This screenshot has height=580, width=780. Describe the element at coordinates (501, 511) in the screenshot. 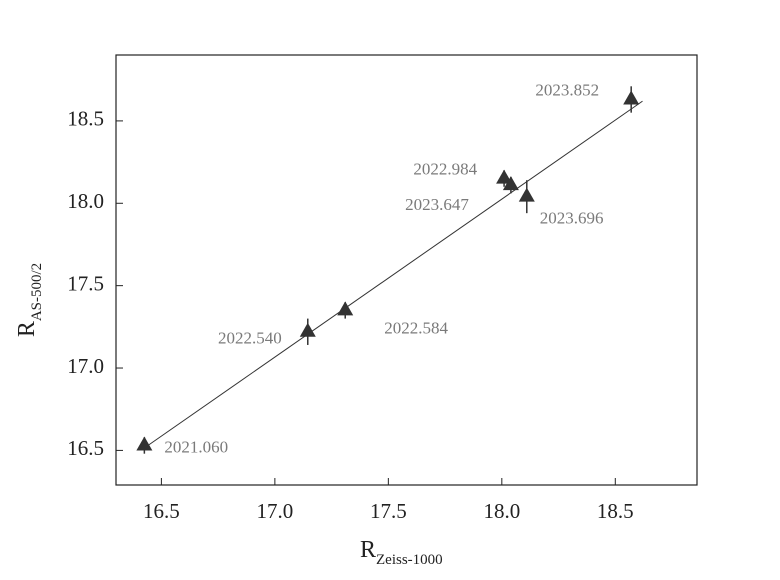

I see `x-tick-label: 18.0` at that location.